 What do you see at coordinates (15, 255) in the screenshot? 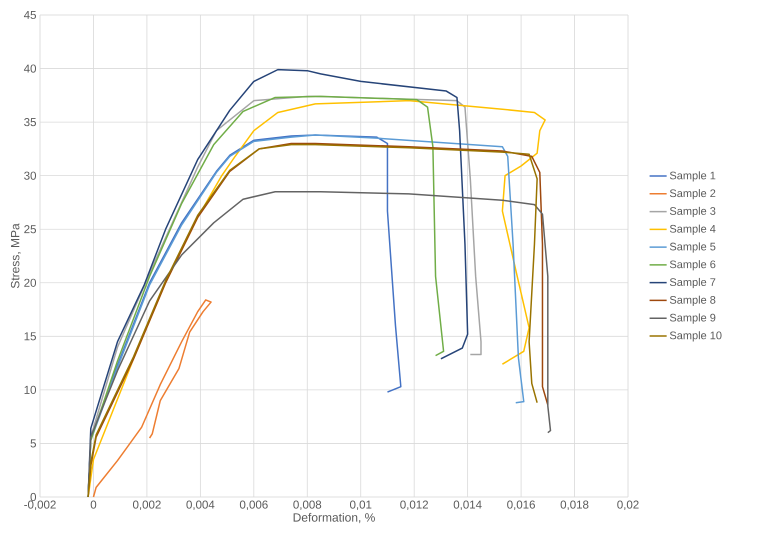
I see `y-axis-title: Stress, MPa` at bounding box center [15, 255].